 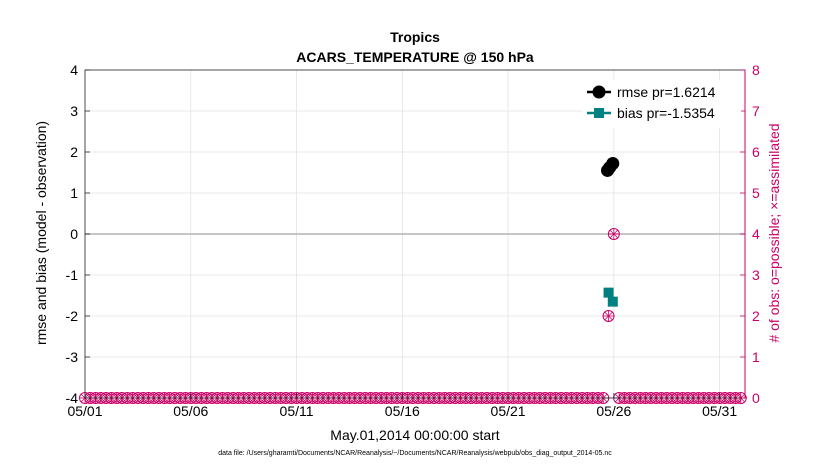 What do you see at coordinates (756, 111) in the screenshot?
I see `y-tick-label-right: 7` at bounding box center [756, 111].